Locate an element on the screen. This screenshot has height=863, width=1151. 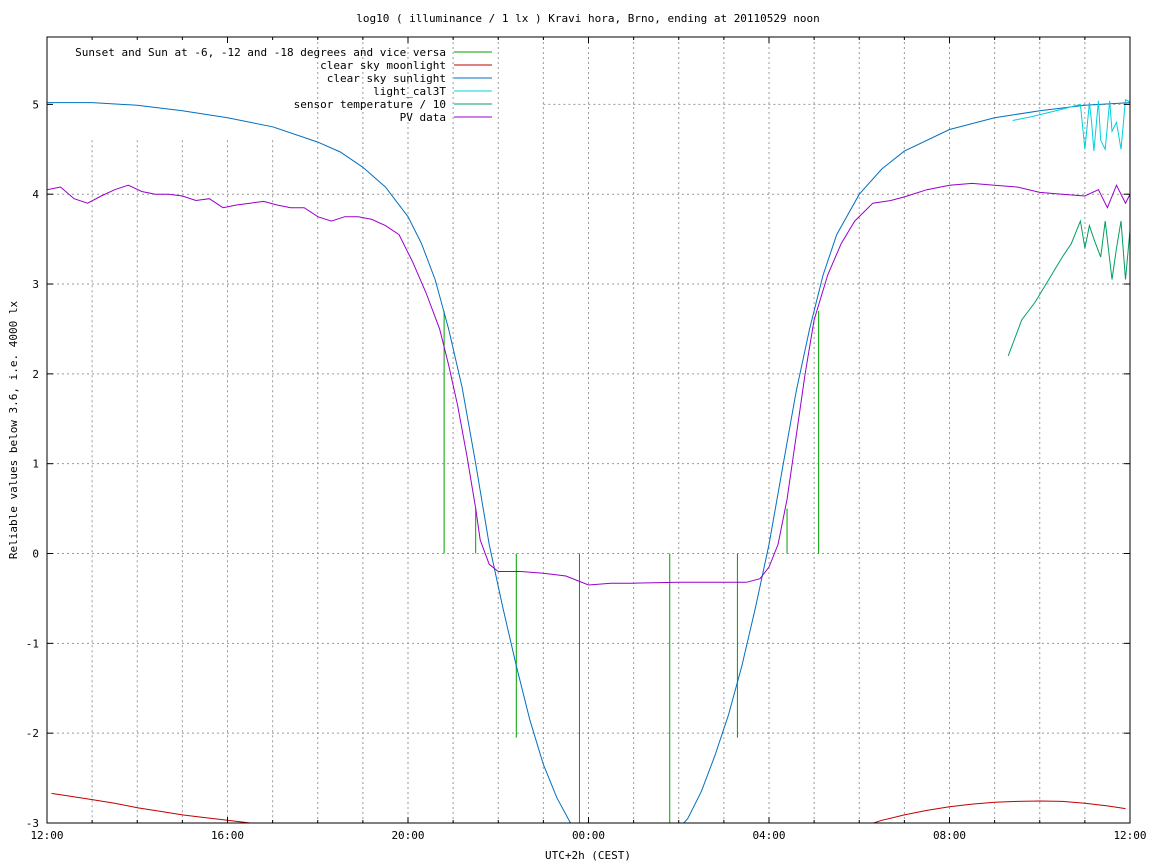
y-tick-label: 5 is located at coordinates (35, 104).